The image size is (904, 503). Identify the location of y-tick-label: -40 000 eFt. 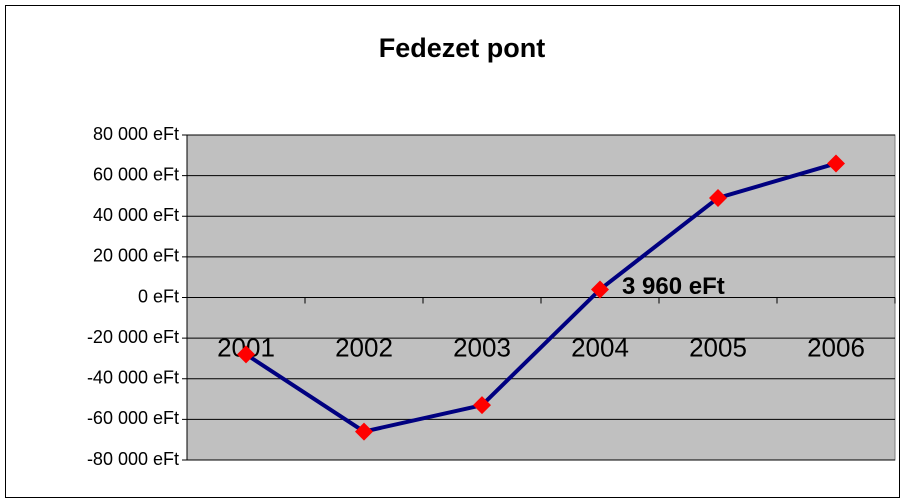
(133, 378).